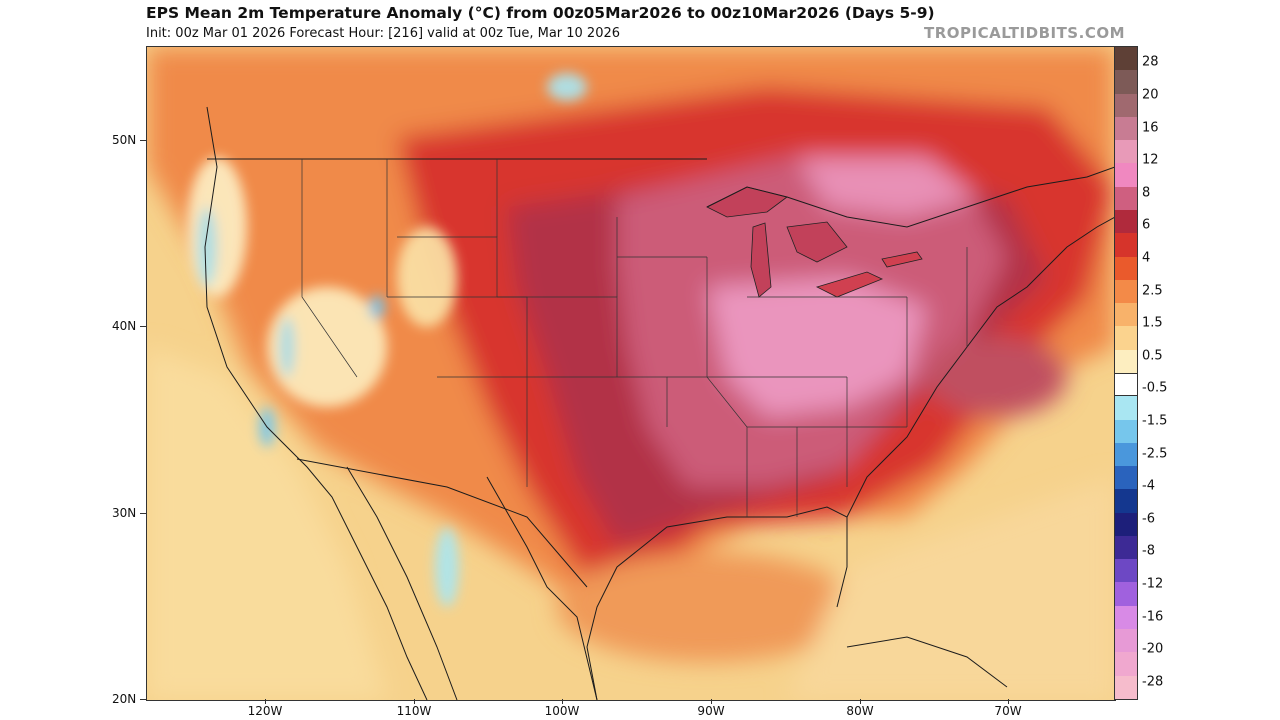 The height and width of the screenshot is (720, 1280). What do you see at coordinates (1152, 323) in the screenshot?
I see `colorbar-label: 1.5` at bounding box center [1152, 323].